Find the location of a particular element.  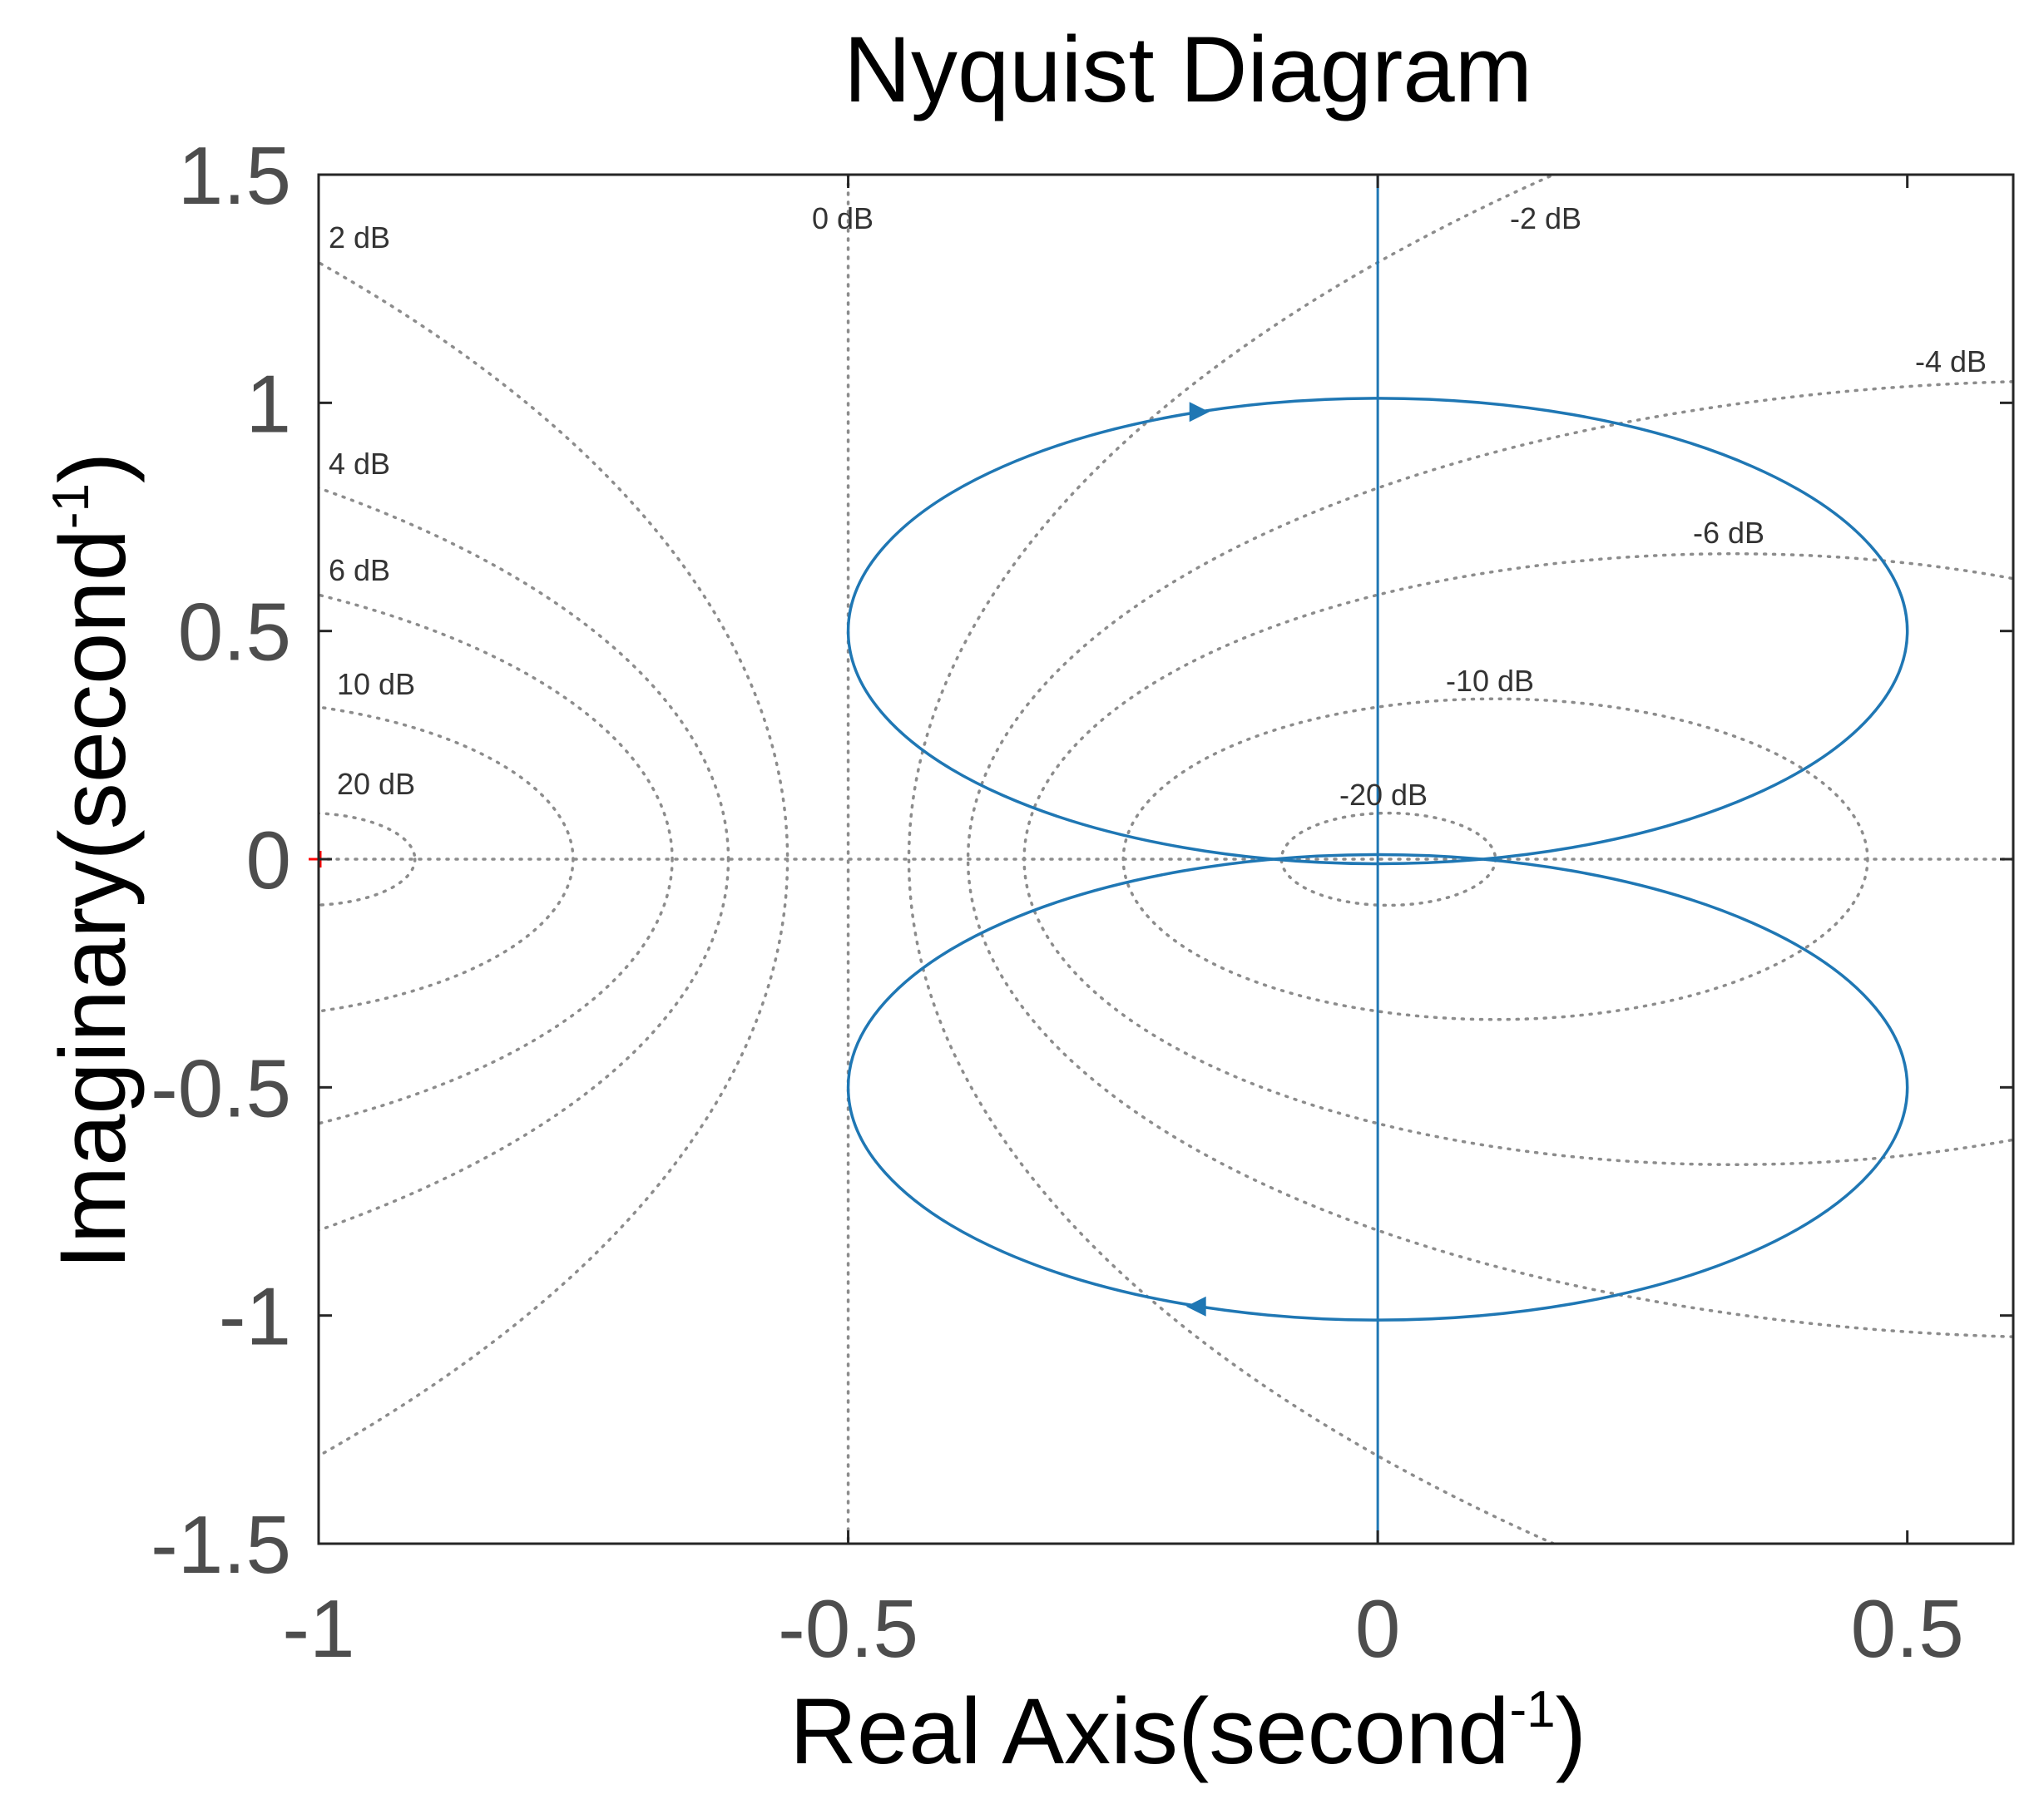

y-tick-label: -0.5 is located at coordinates (221, 1088).